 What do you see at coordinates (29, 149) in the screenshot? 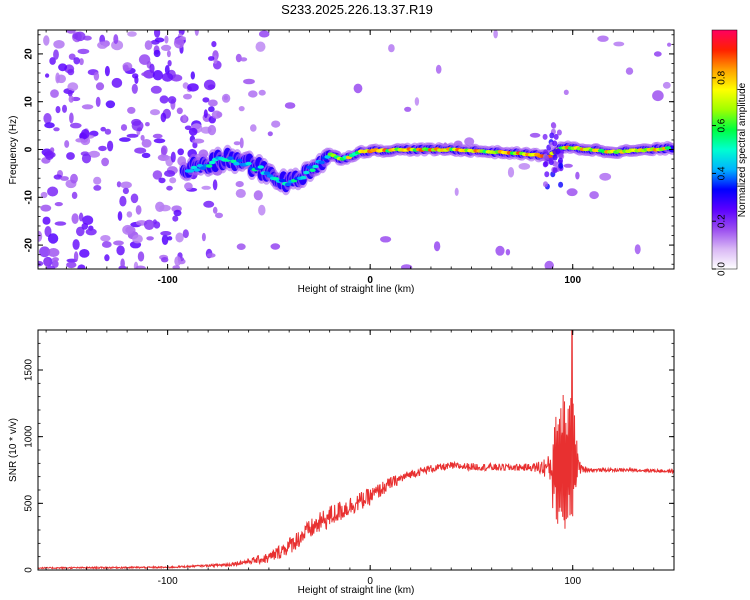
I see `y-tick-label: 0` at bounding box center [29, 149].